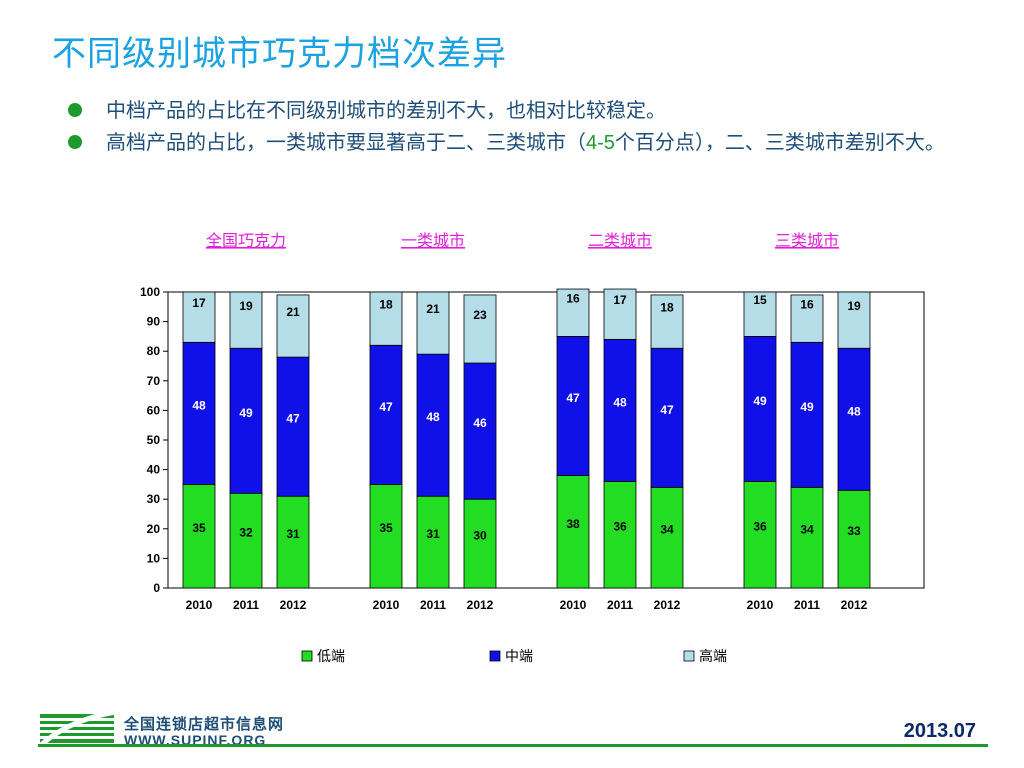  What do you see at coordinates (77, 728) in the screenshot?
I see `supinf-logo-icon` at bounding box center [77, 728].